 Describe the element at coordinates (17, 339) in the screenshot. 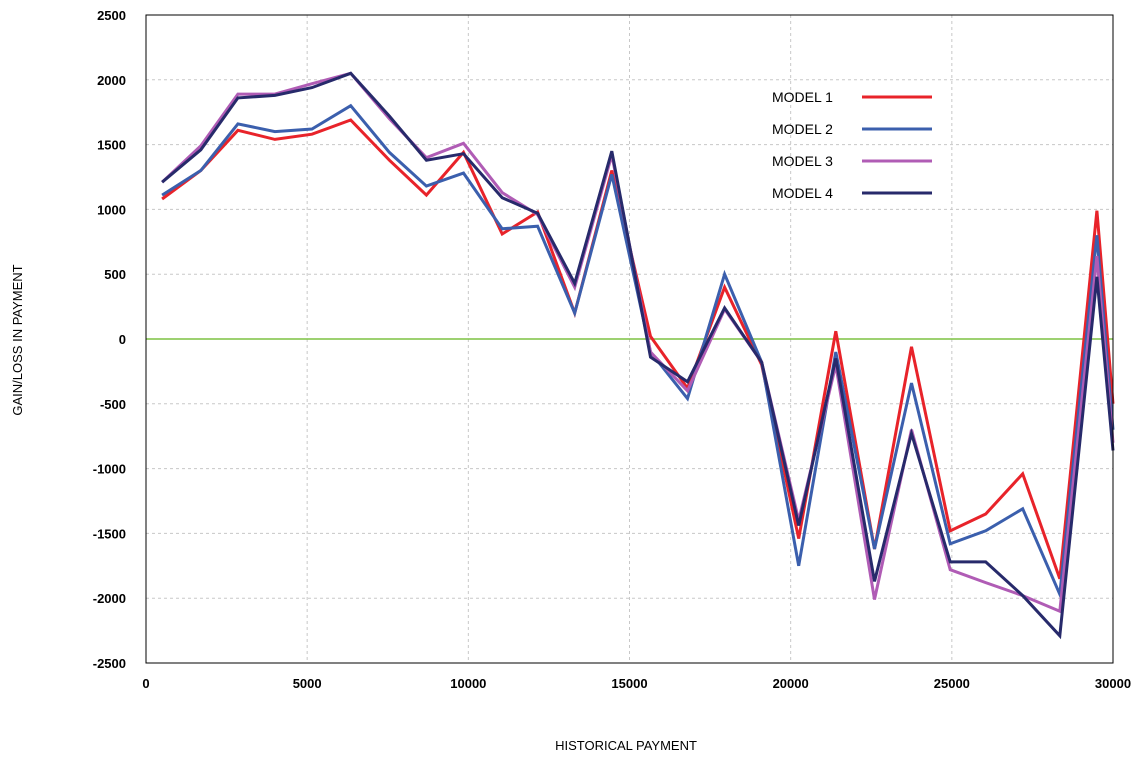

I see `y-axis-label: GAIN/LOSS IN PAYMENT` at that location.